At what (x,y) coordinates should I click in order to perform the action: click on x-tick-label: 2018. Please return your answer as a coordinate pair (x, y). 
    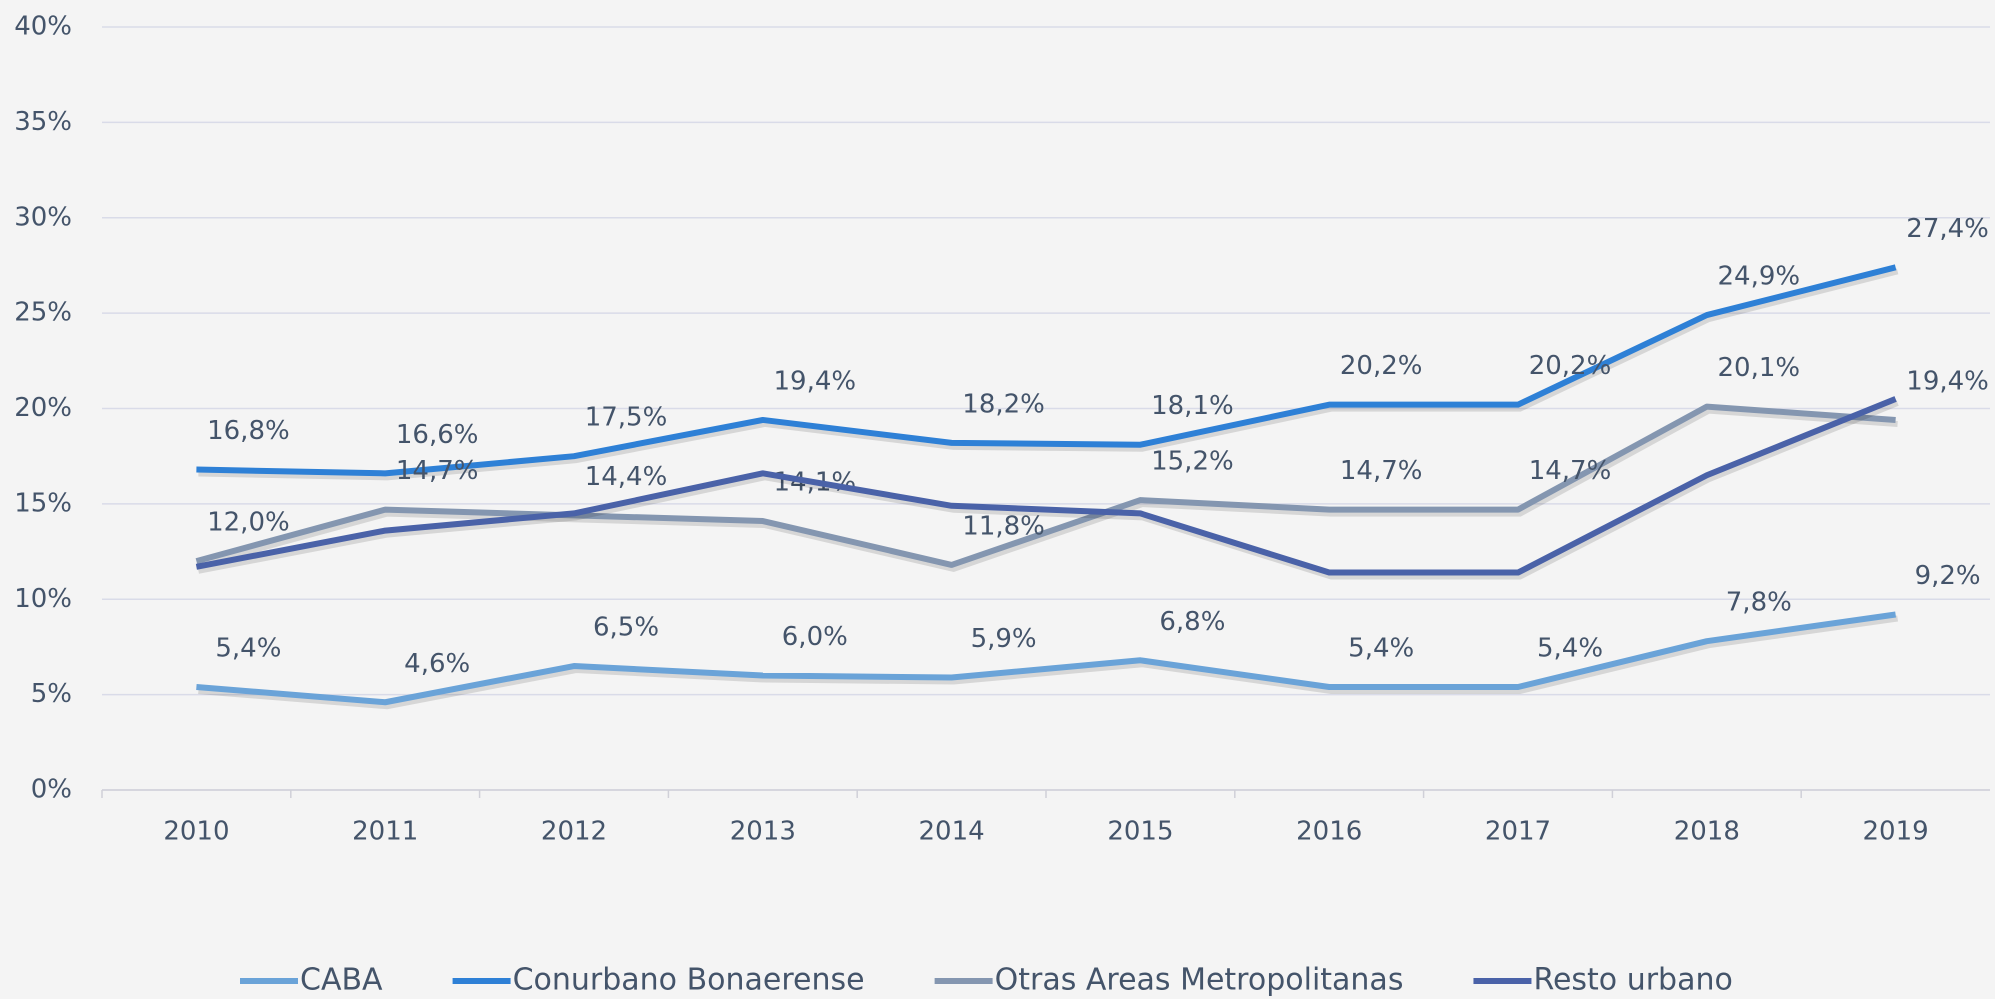
    Looking at the image, I should click on (1707, 832).